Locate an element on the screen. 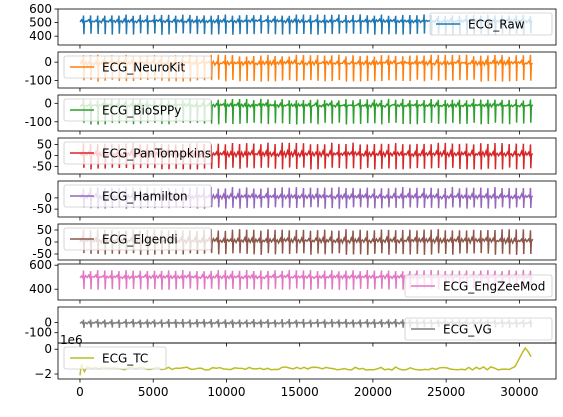 The height and width of the screenshot is (417, 563). x-tick-label: 30000 is located at coordinates (519, 392).